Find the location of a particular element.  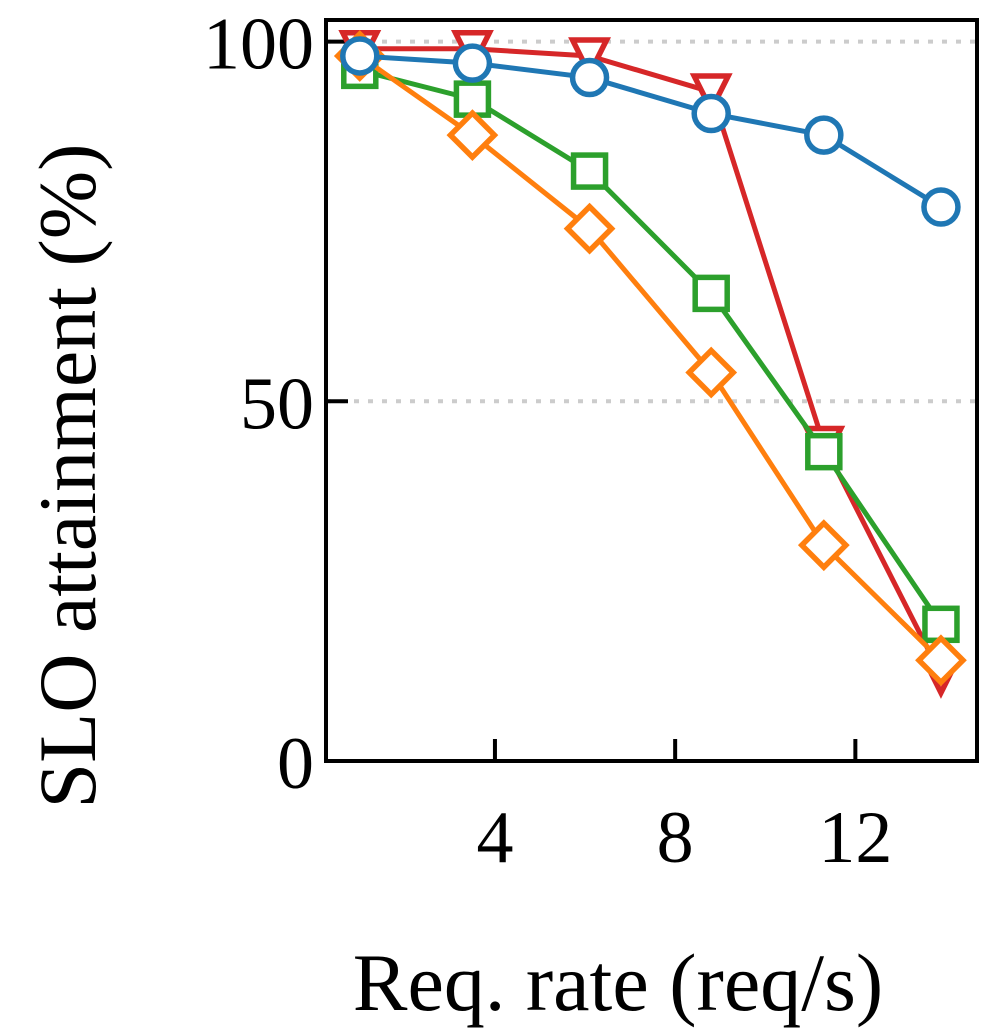

x-tick-label: 4 is located at coordinates (494, 838).